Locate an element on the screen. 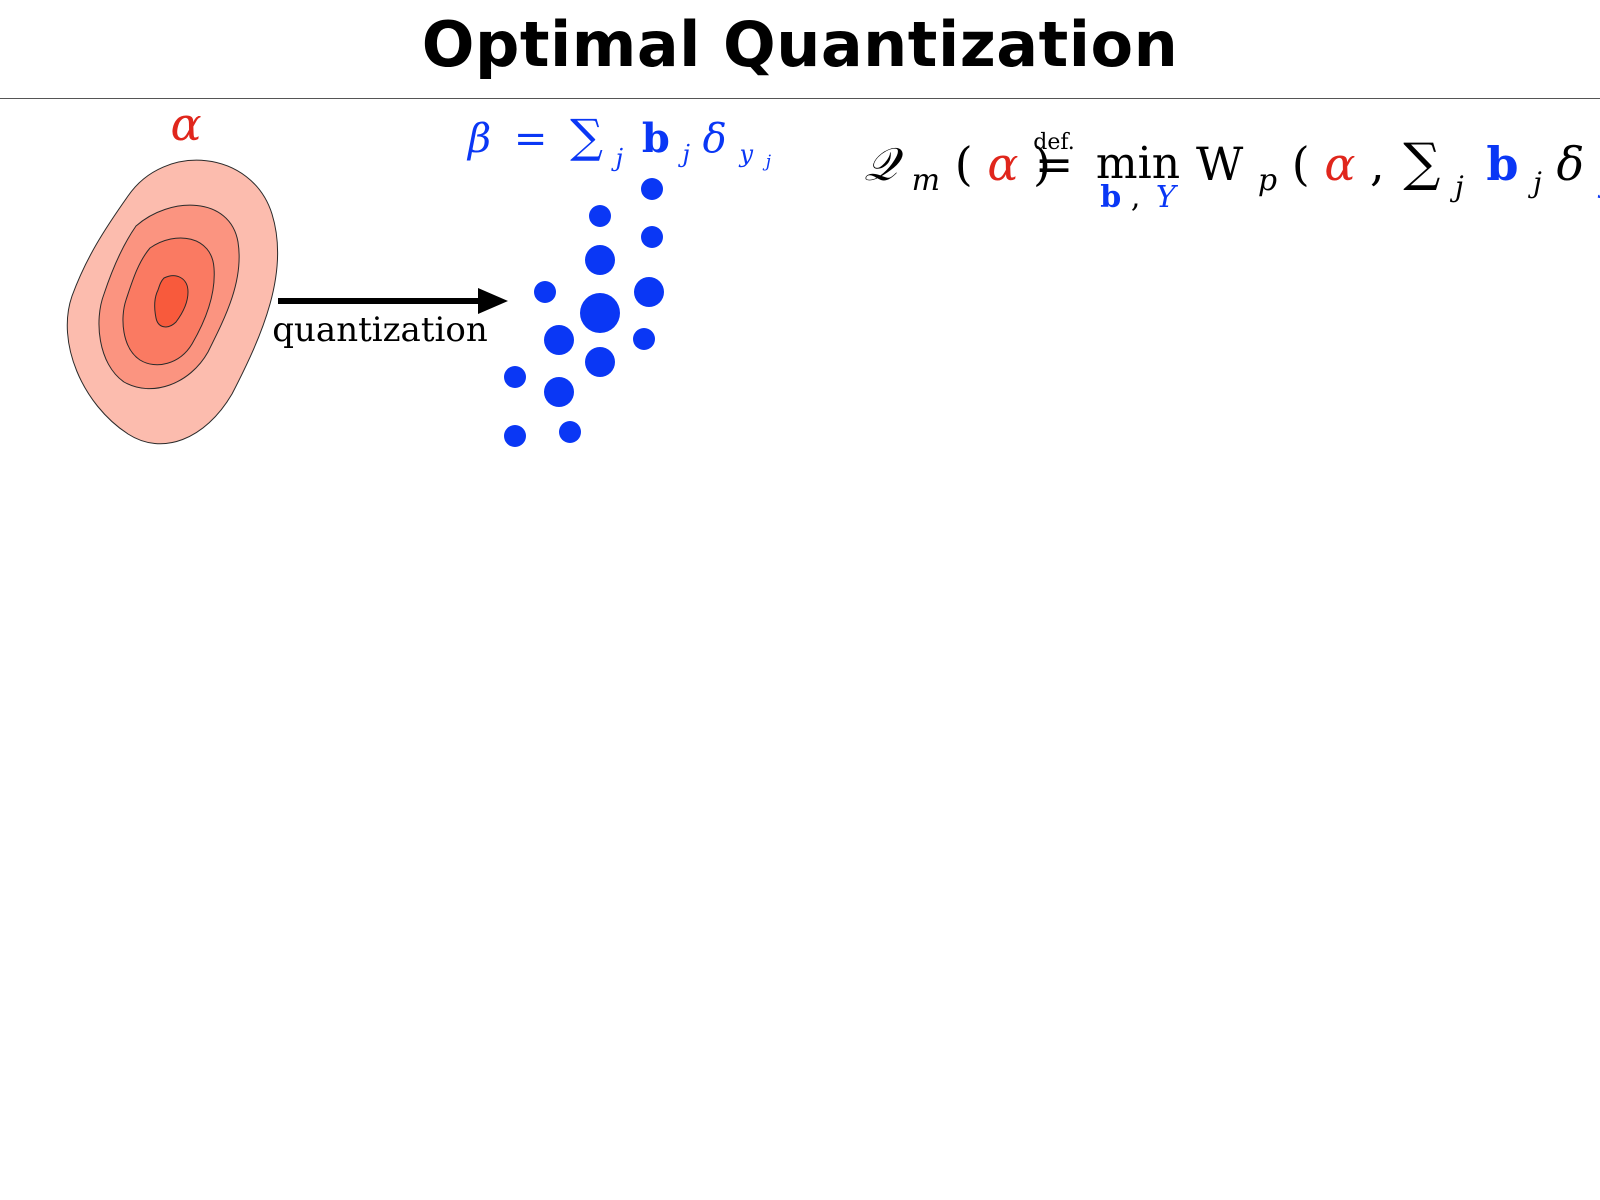 The height and width of the screenshot is (1200, 1600). beta-sum: ∑ is located at coordinates (586, 136).